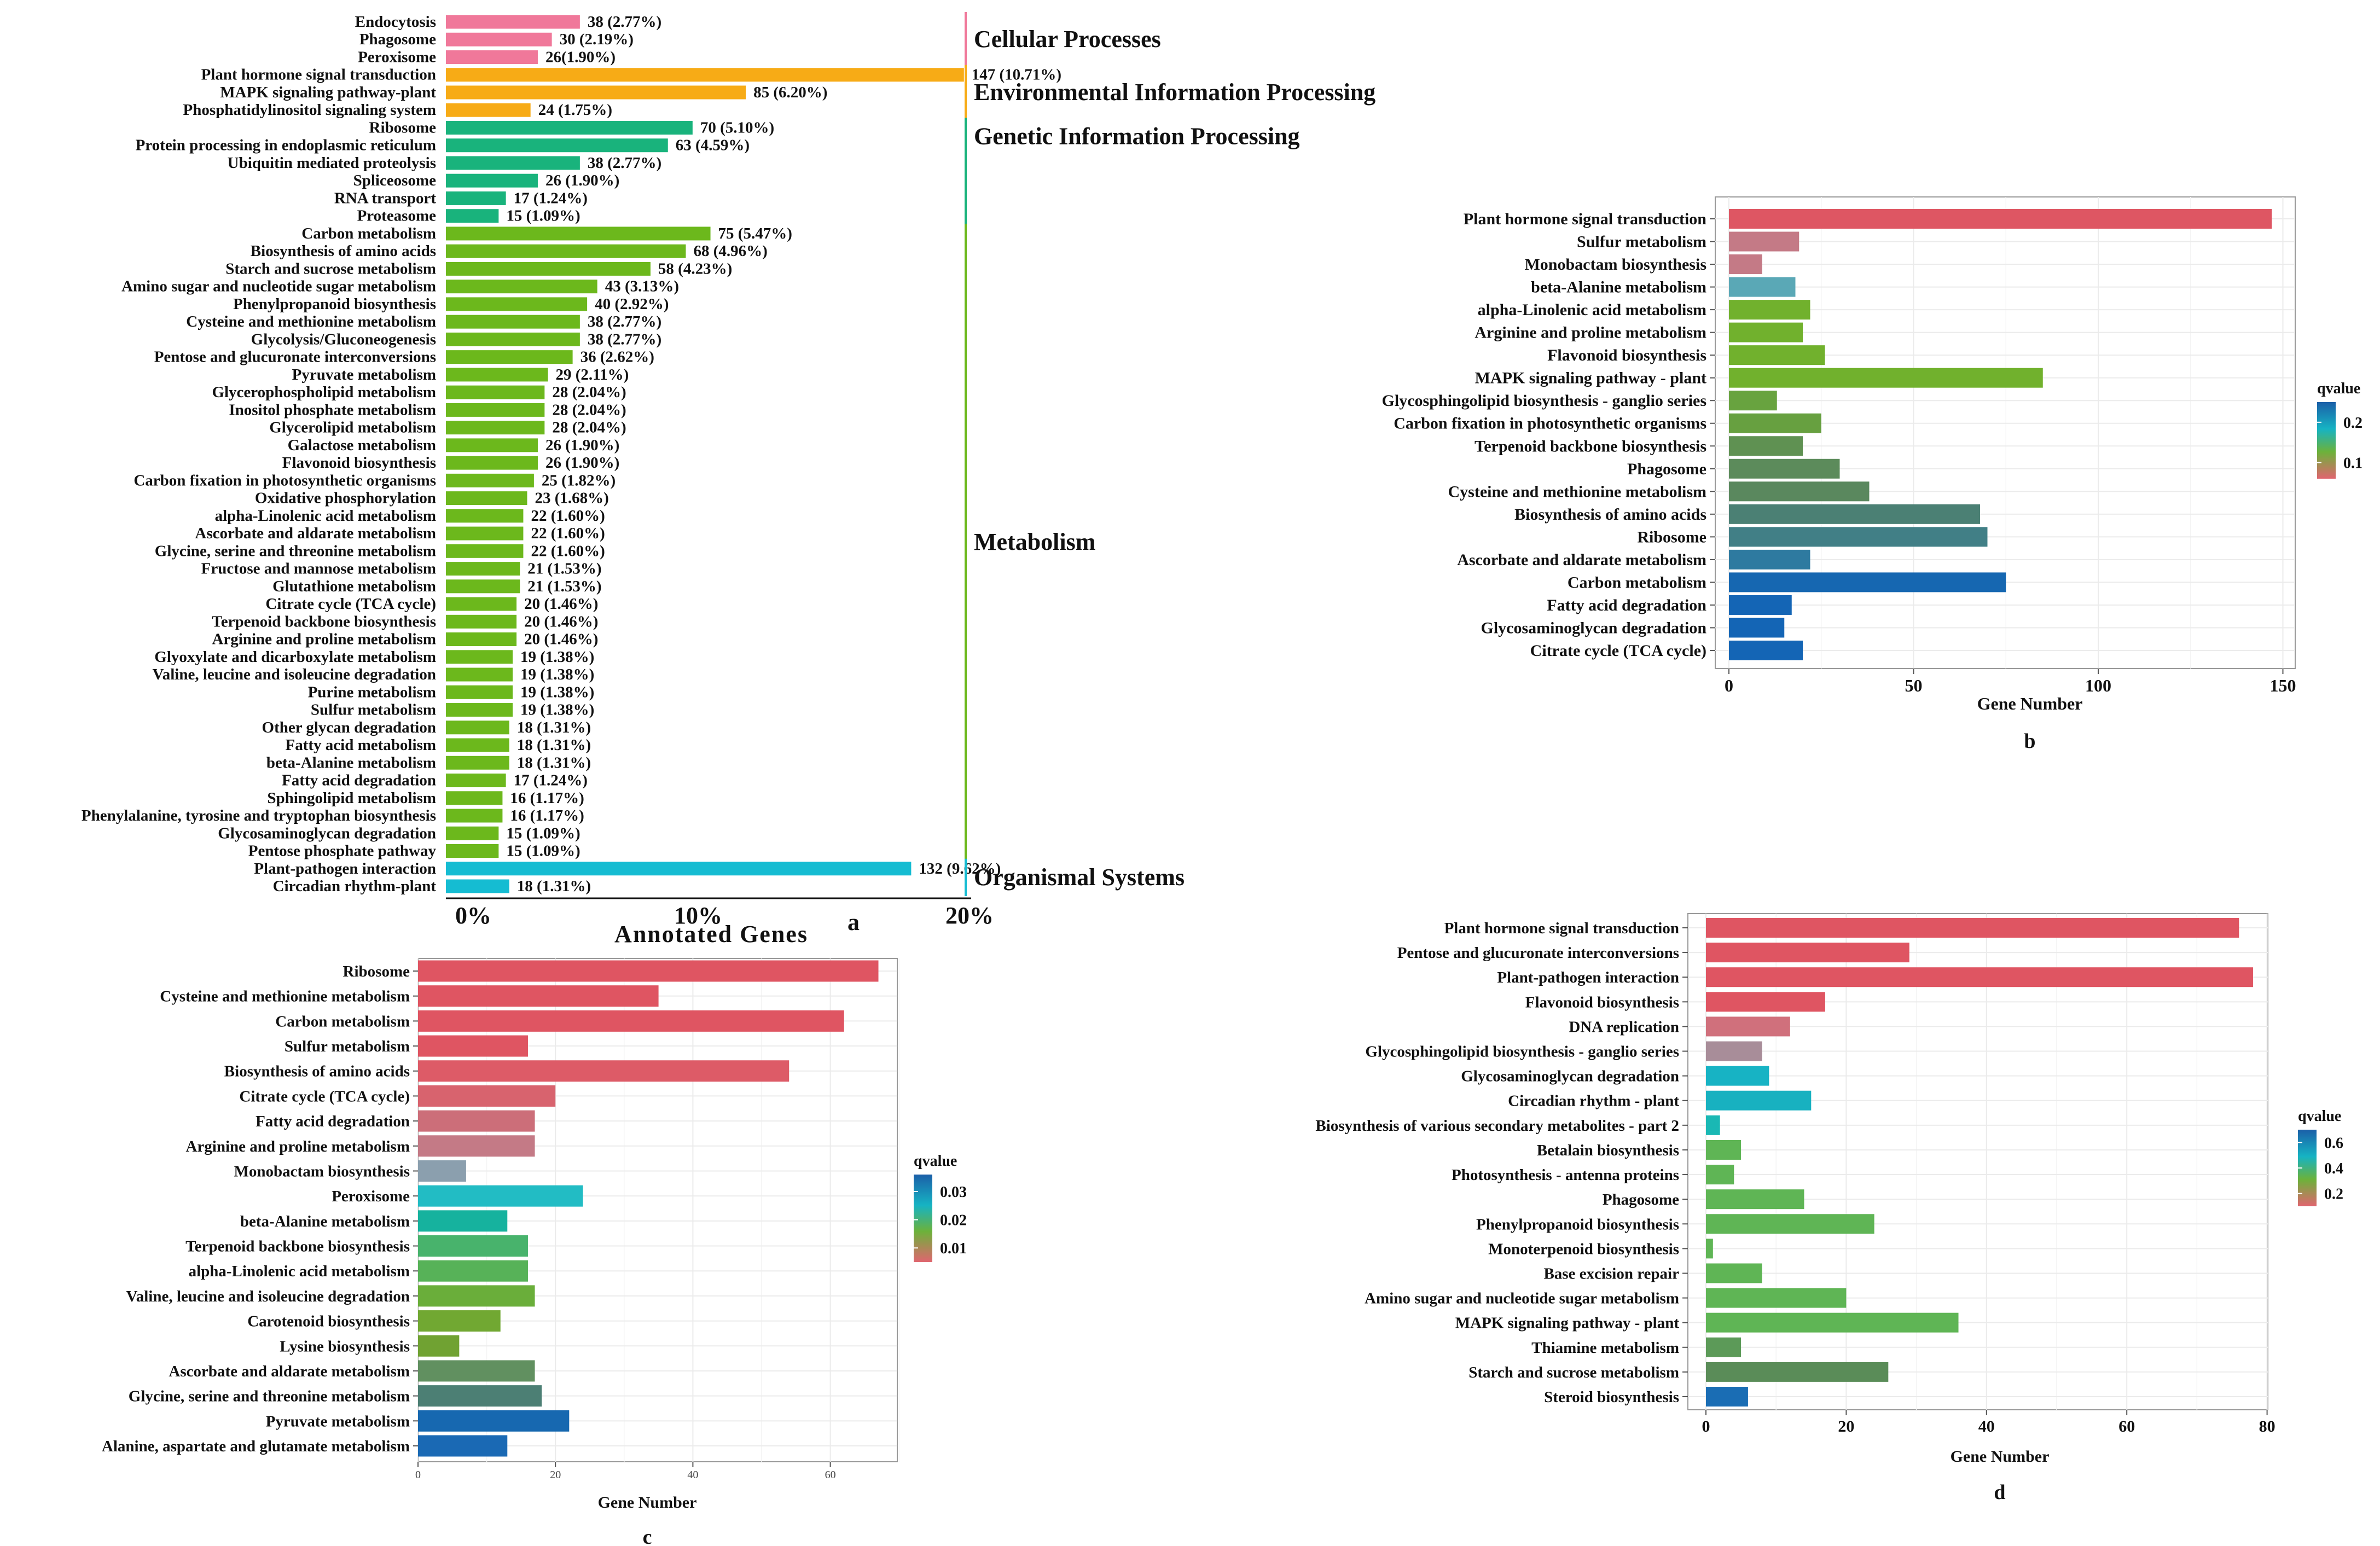  What do you see at coordinates (1565, 1175) in the screenshot?
I see `d-y-label-photosynthesis-antenna-proteins: Photosynthesis - antenna proteins` at bounding box center [1565, 1175].